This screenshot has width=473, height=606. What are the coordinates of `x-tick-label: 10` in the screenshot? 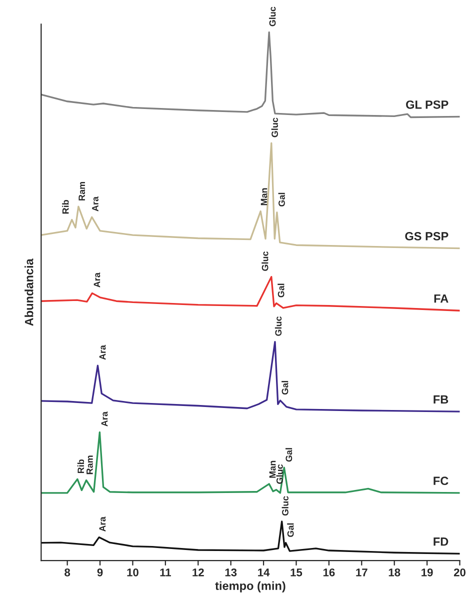 It's located at (132, 572).